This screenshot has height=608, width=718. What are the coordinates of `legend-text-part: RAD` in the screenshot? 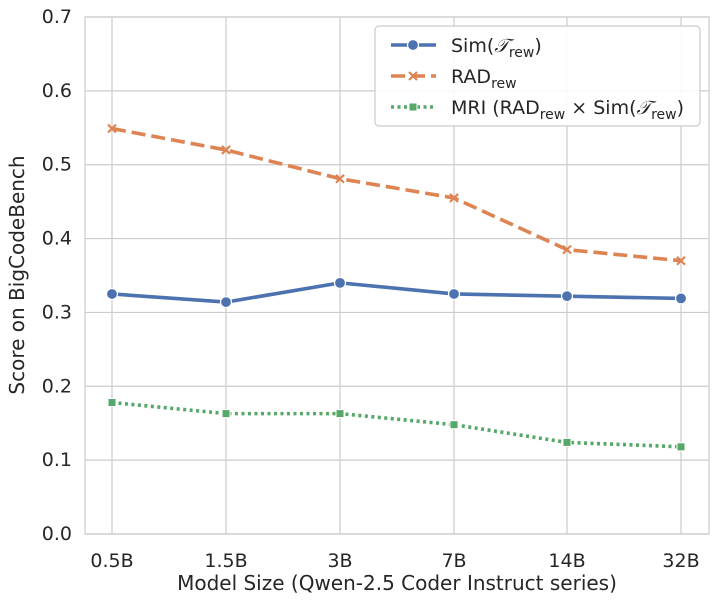 It's located at (471, 77).